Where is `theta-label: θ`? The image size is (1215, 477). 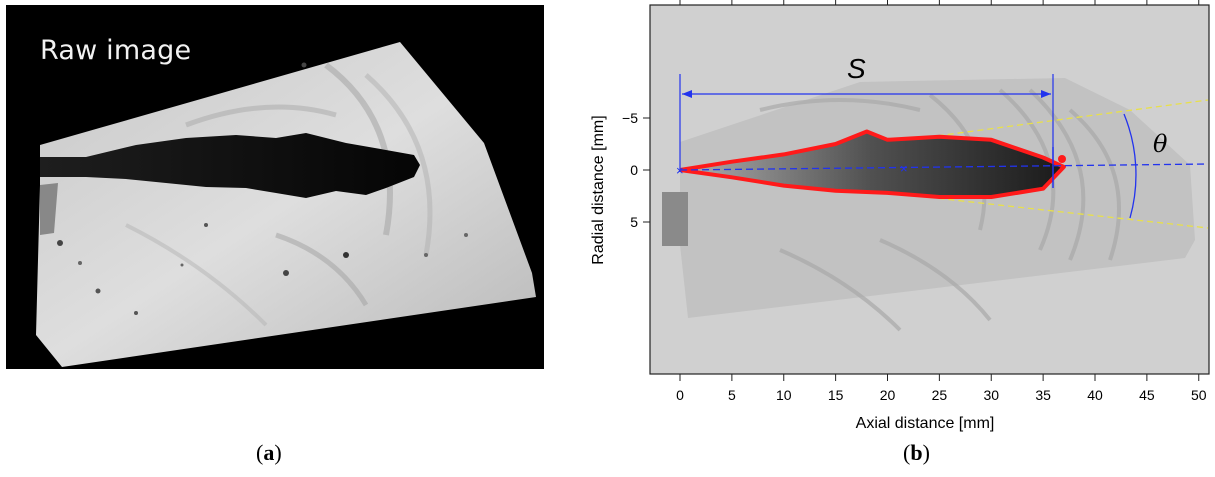 theta-label: θ is located at coordinates (1160, 144).